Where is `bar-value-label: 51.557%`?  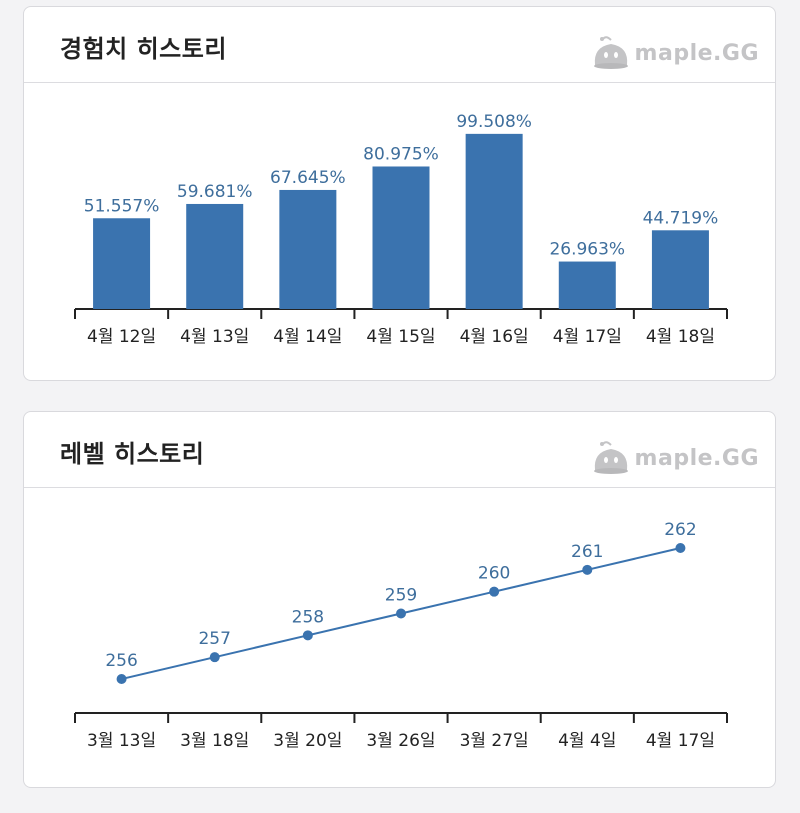 bar-value-label: 51.557% is located at coordinates (122, 206).